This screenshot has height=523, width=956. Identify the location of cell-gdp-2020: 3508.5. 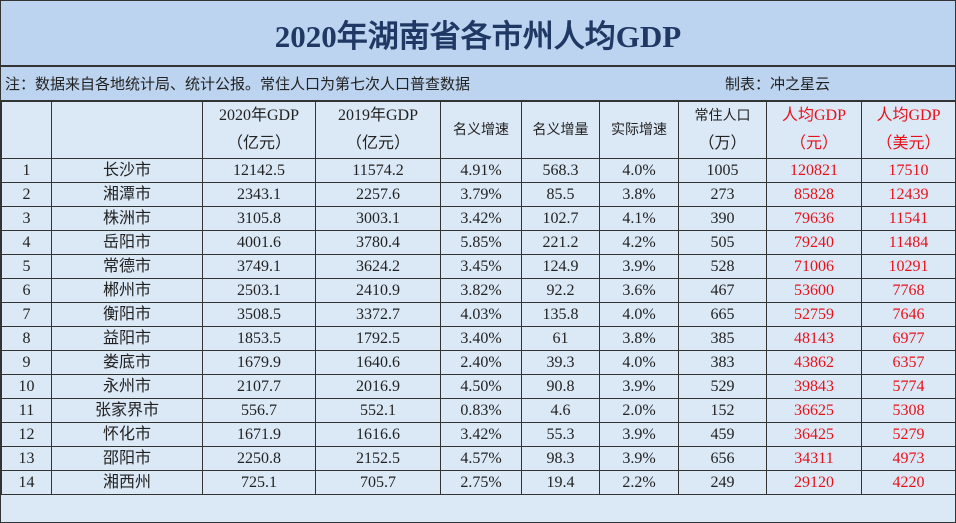
(259, 314).